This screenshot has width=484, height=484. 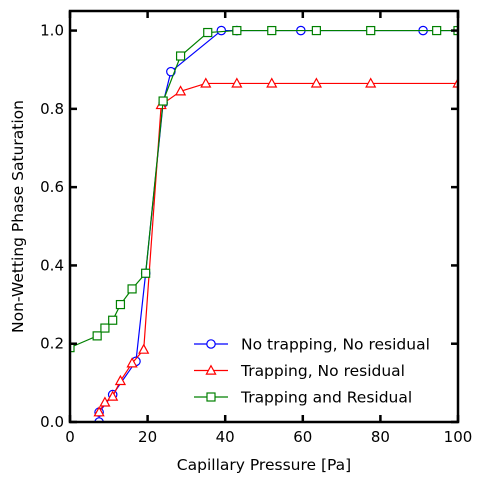 What do you see at coordinates (264, 465) in the screenshot?
I see `x-axis-label: Capillary Pressure [Pa]` at bounding box center [264, 465].